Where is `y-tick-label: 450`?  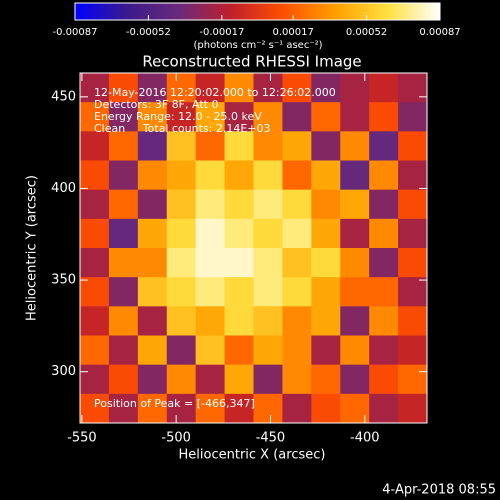 y-tick-label: 450 is located at coordinates (63, 96).